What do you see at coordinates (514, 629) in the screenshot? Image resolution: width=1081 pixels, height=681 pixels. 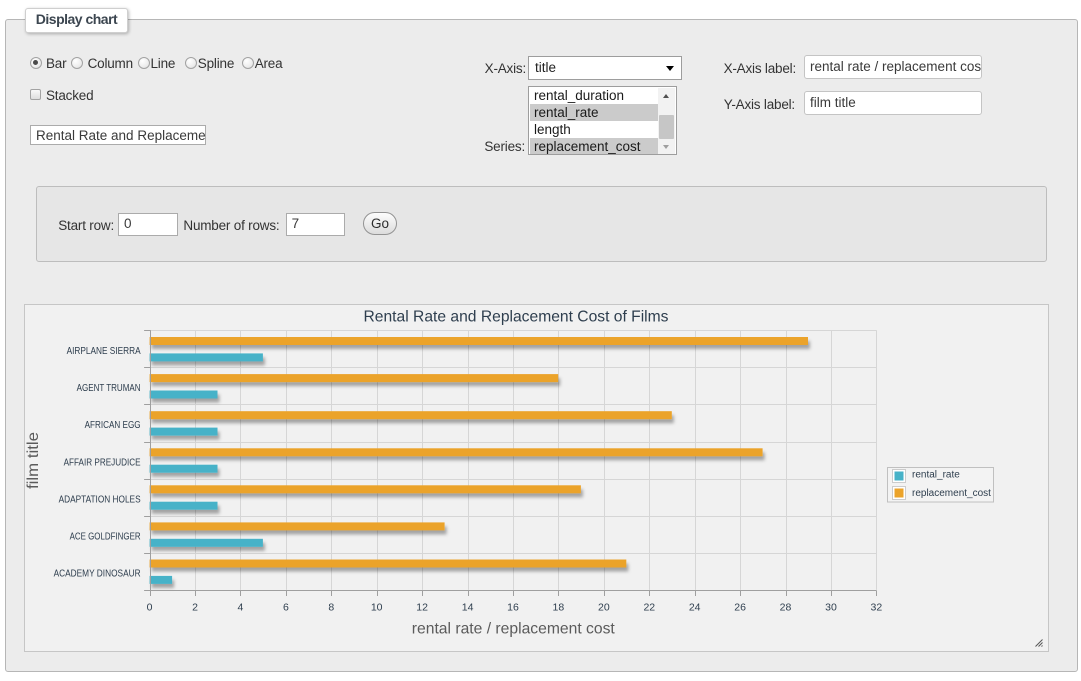 I see `svg-text: rental rate / replacement cost` at bounding box center [514, 629].